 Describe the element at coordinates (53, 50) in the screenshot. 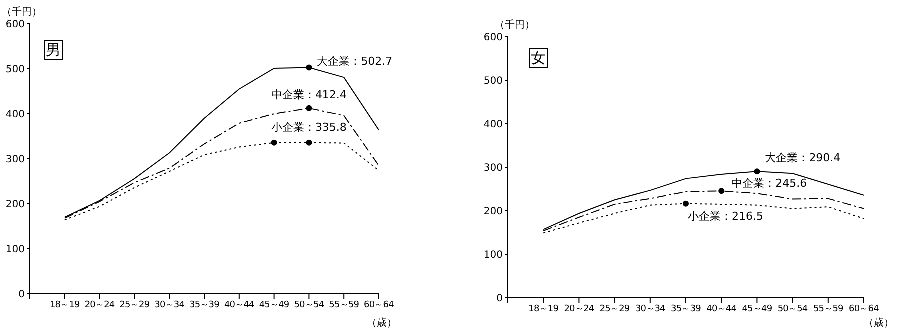

I see `annotation: 男` at that location.